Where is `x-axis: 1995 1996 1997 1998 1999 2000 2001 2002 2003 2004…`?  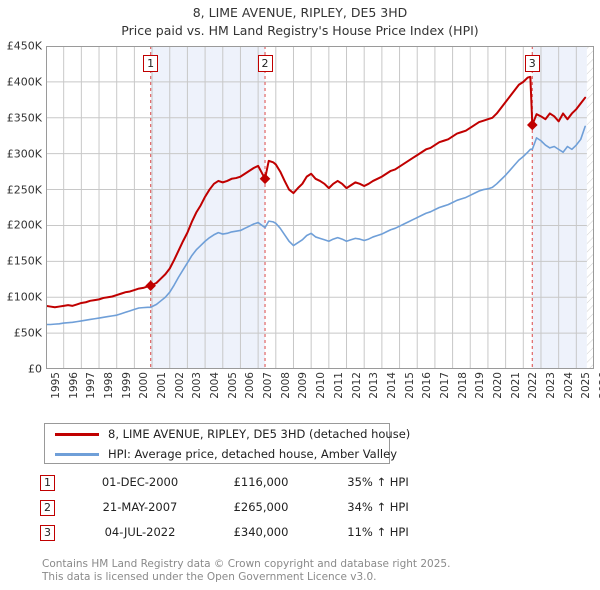 x-axis: 1995 1996 1997 1998 1999 2000 2001 2002 2003 2004… is located at coordinates (323, 394).